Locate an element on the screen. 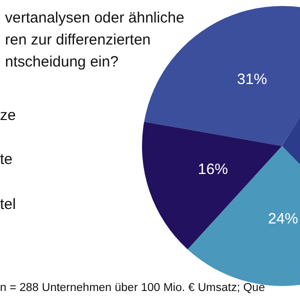 The image size is (300, 300). data-label: 31% is located at coordinates (252, 79).